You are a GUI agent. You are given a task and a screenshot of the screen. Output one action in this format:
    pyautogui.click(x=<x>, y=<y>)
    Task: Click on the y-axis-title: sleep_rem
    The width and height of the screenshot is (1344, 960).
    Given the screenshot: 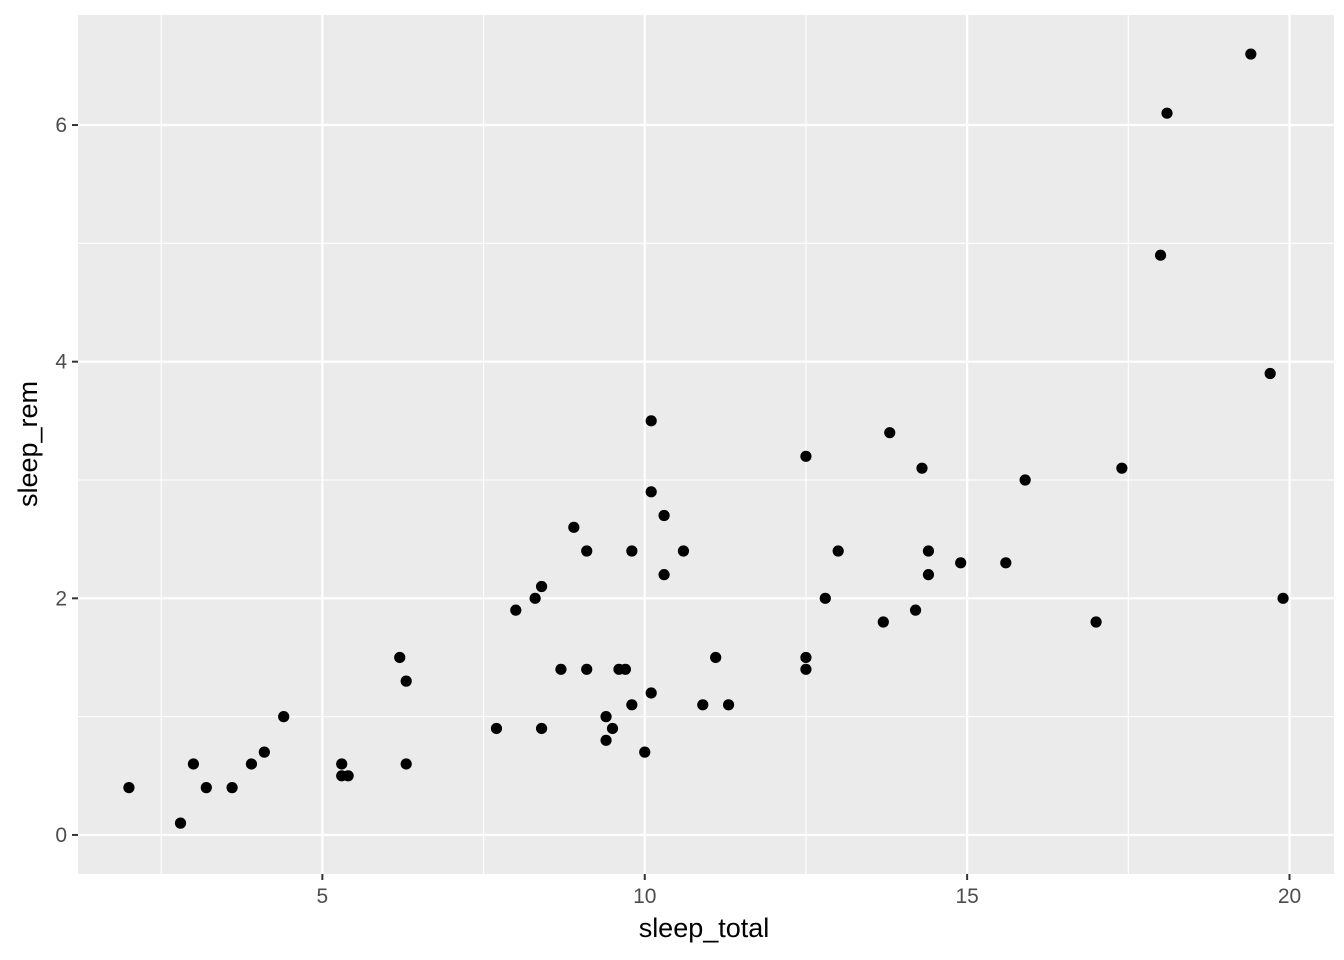 What is the action you would take?
    pyautogui.click(x=28, y=444)
    